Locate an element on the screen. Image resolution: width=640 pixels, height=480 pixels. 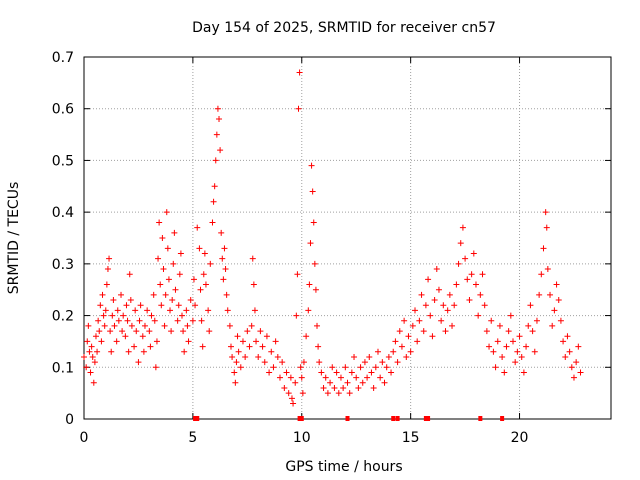
x-axis-title: GPS time / hours is located at coordinates (343, 467).